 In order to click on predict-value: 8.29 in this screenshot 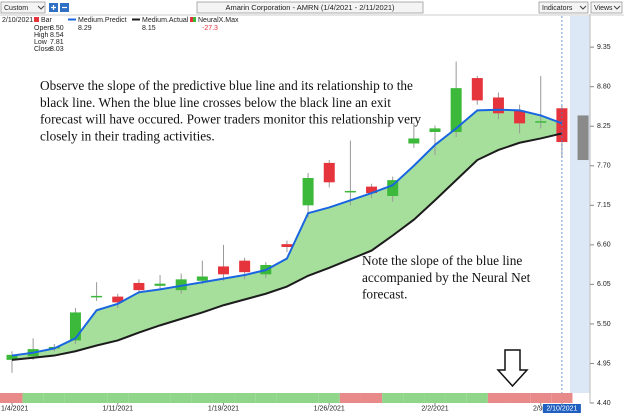, I will do `click(85, 28)`.